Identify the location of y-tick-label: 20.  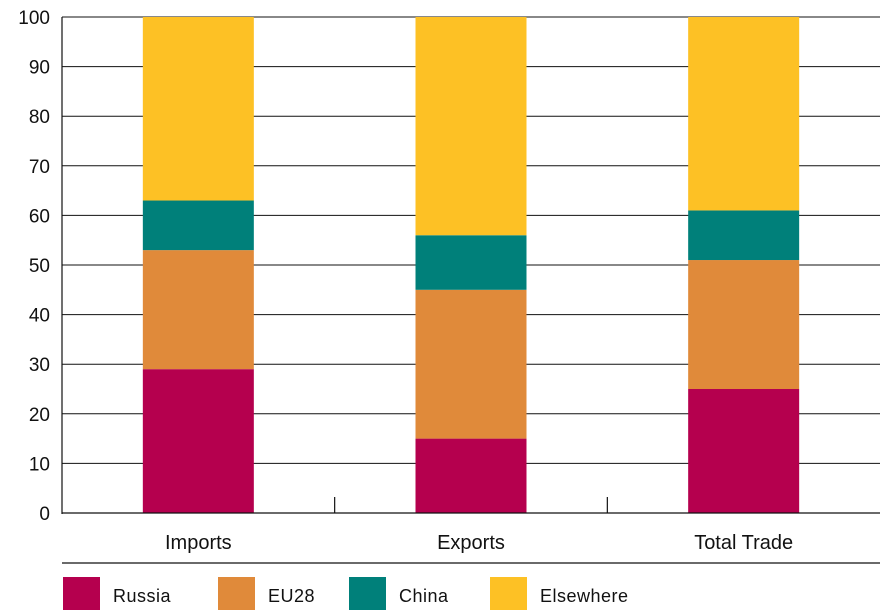
(39, 415).